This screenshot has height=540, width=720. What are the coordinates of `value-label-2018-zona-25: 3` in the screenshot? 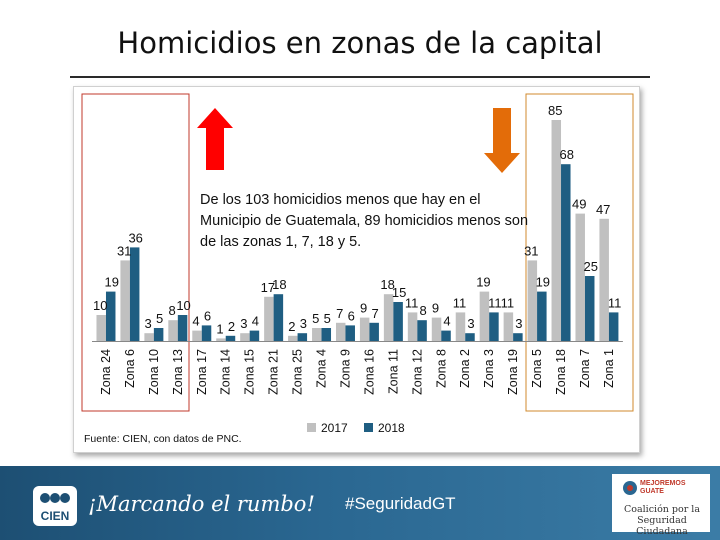 It's located at (303, 323).